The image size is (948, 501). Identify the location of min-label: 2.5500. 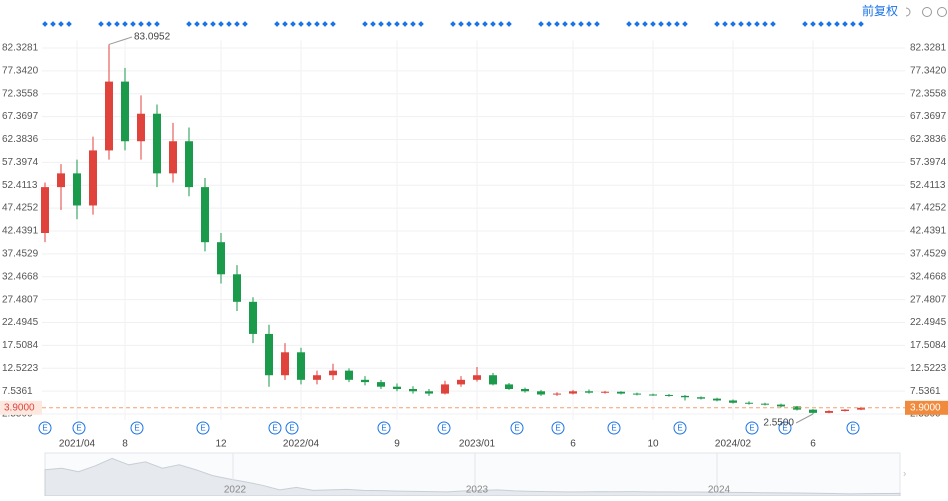
(778, 423).